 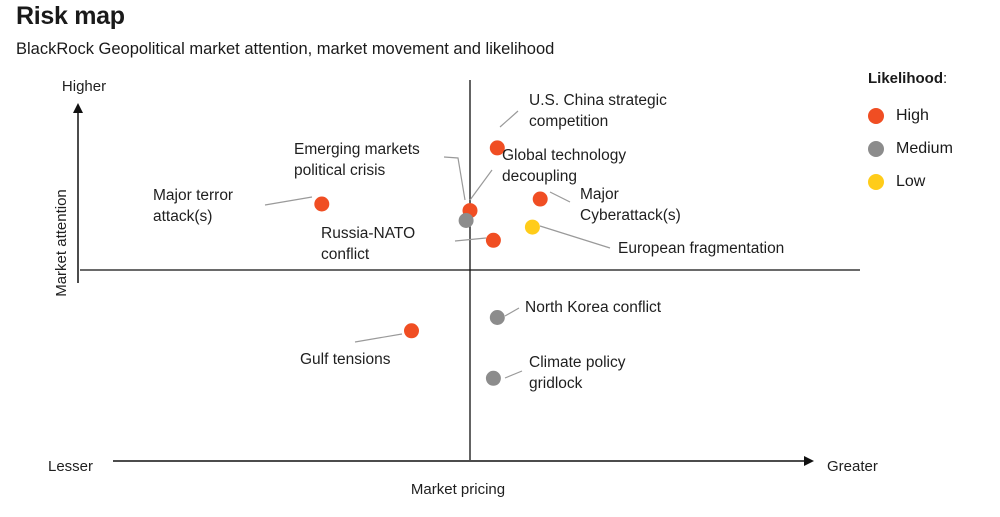 I want to click on legend-label: Medium, so click(x=924, y=148).